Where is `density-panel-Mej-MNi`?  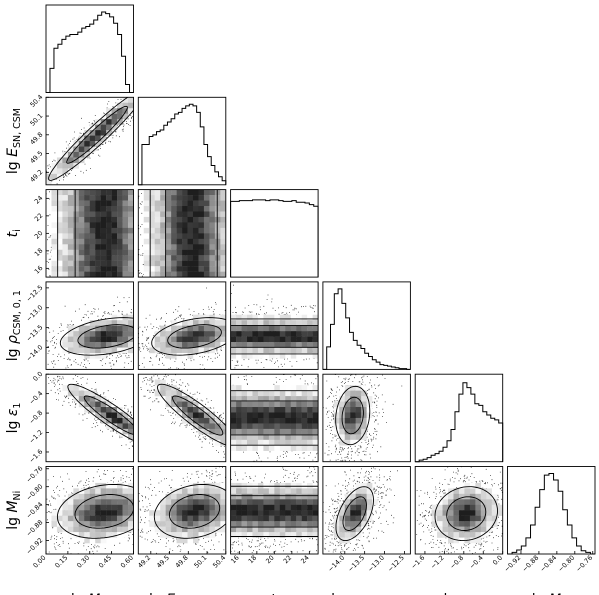 density-panel-Mej-MNi is located at coordinates (89, 510).